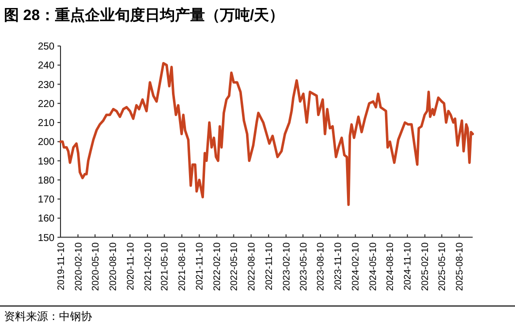 This screenshot has height=325, width=515. Describe the element at coordinates (218, 266) in the screenshot. I see `x-tick-label: 2022-02-10` at that location.